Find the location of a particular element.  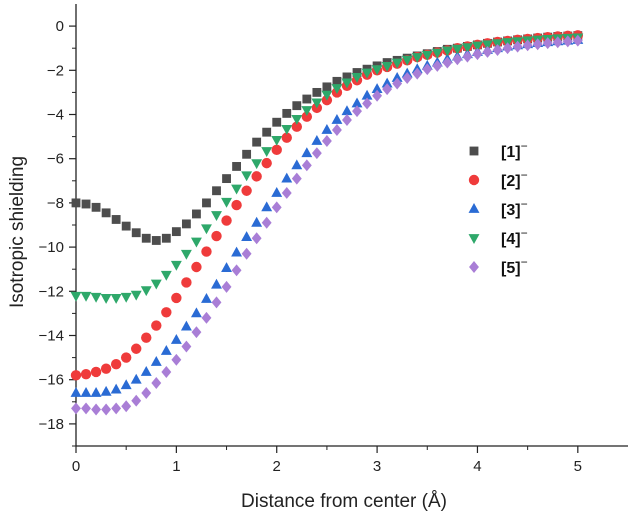

x-tick-label: 4 is located at coordinates (477, 466).